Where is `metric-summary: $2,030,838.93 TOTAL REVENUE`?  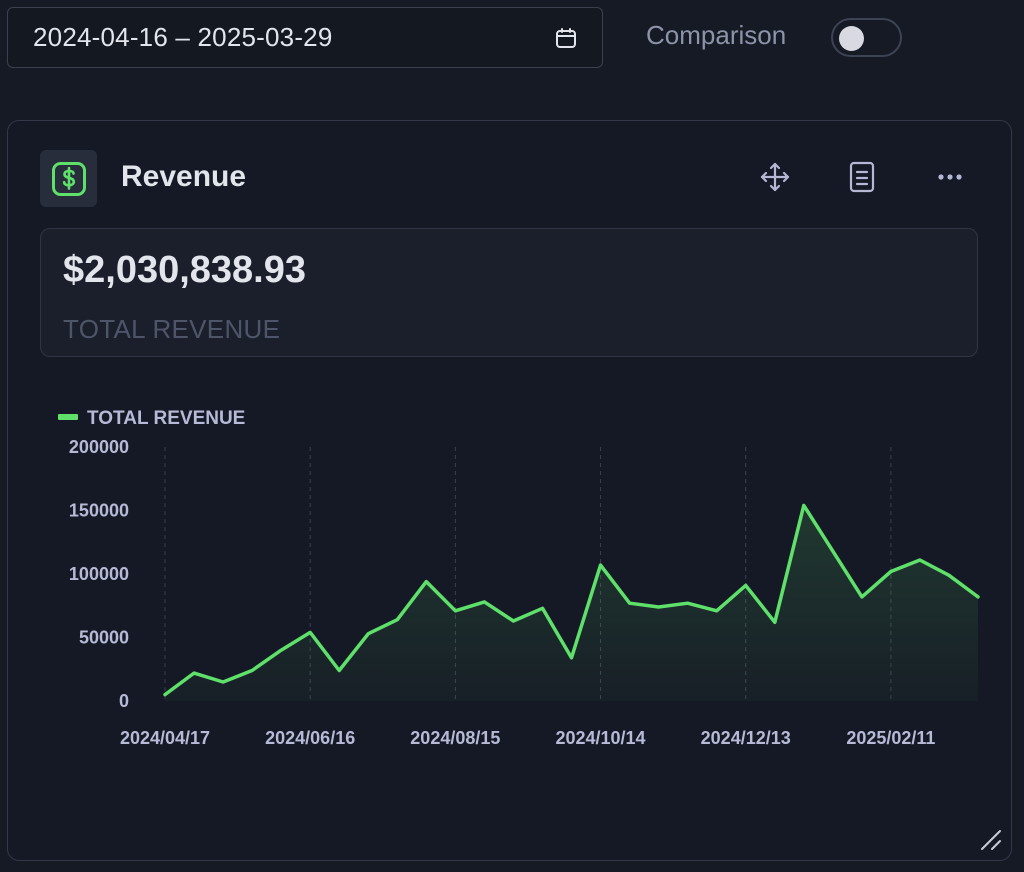
metric-summary: $2,030,838.93 TOTAL REVENUE is located at coordinates (509, 292).